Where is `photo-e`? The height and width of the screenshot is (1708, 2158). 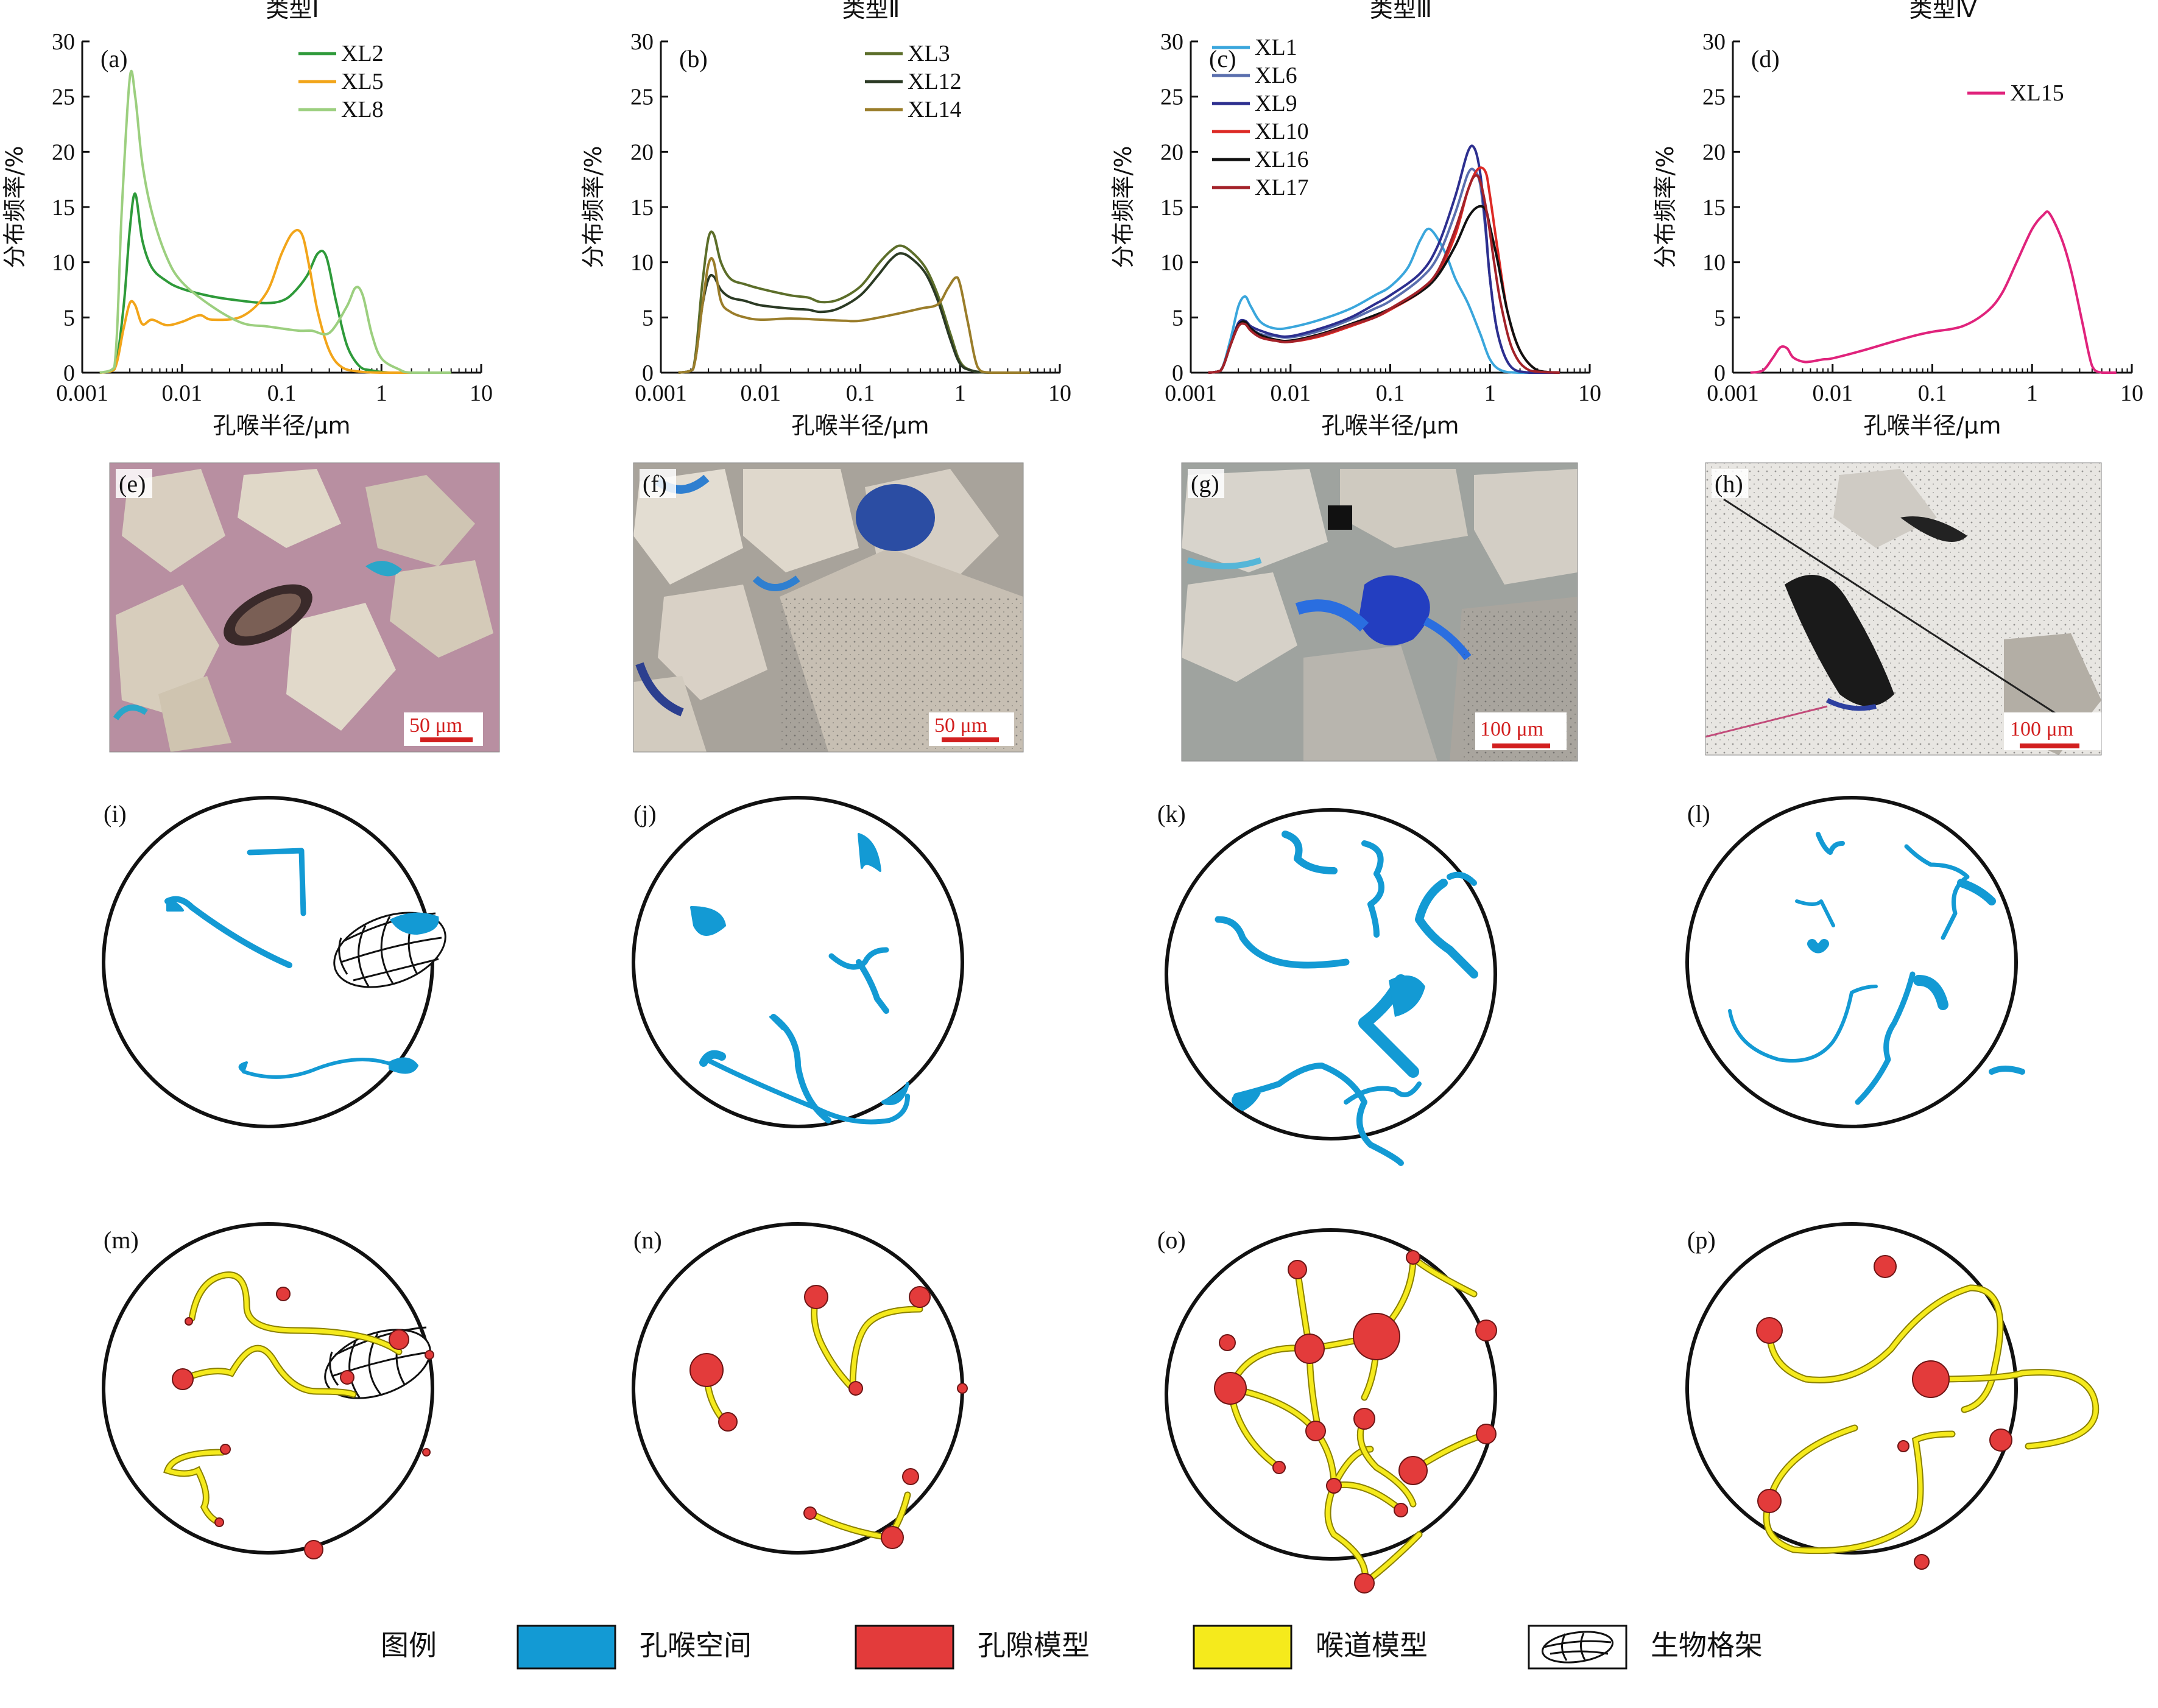 photo-e is located at coordinates (304, 607).